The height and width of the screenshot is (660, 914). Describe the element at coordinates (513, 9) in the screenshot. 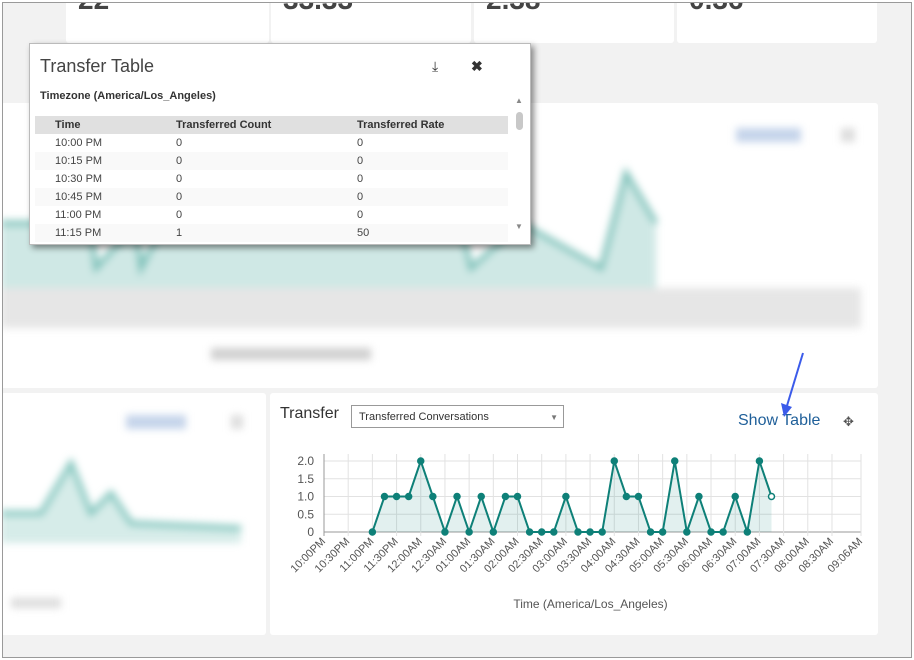

I see `kpi-value: 2.38` at that location.